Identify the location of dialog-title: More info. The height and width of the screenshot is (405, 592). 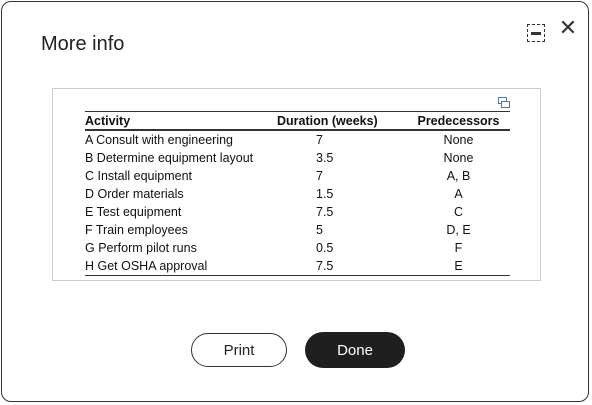
(83, 44).